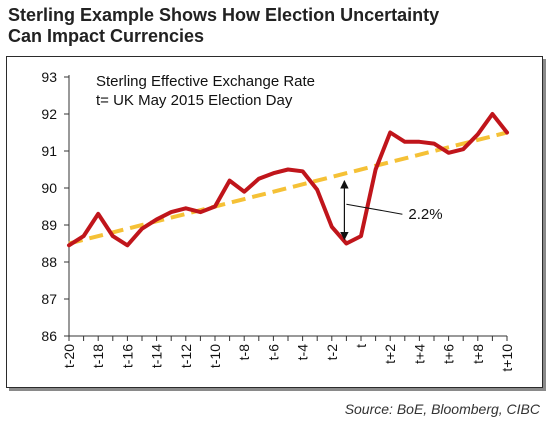 This screenshot has width=556, height=432. I want to click on x-tick-label: t-4, so click(303, 352).